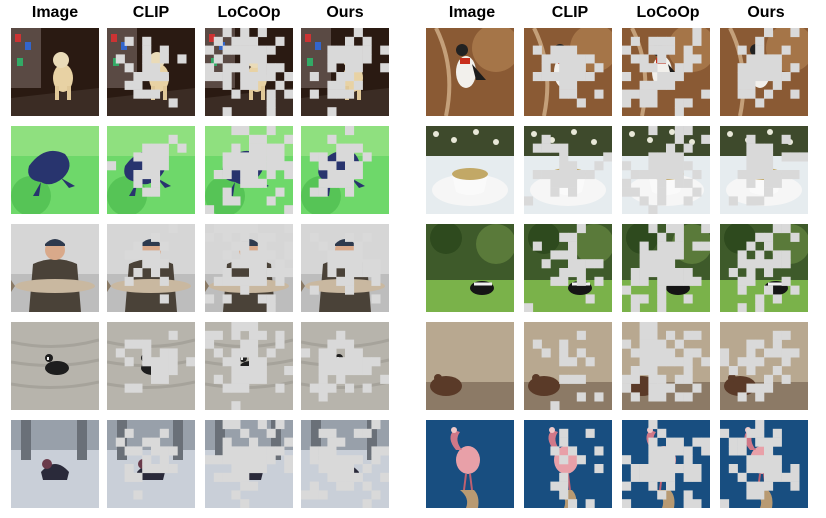 The width and height of the screenshot is (826, 518). I want to click on locoop-finch-on-branch-image, so click(666, 72).